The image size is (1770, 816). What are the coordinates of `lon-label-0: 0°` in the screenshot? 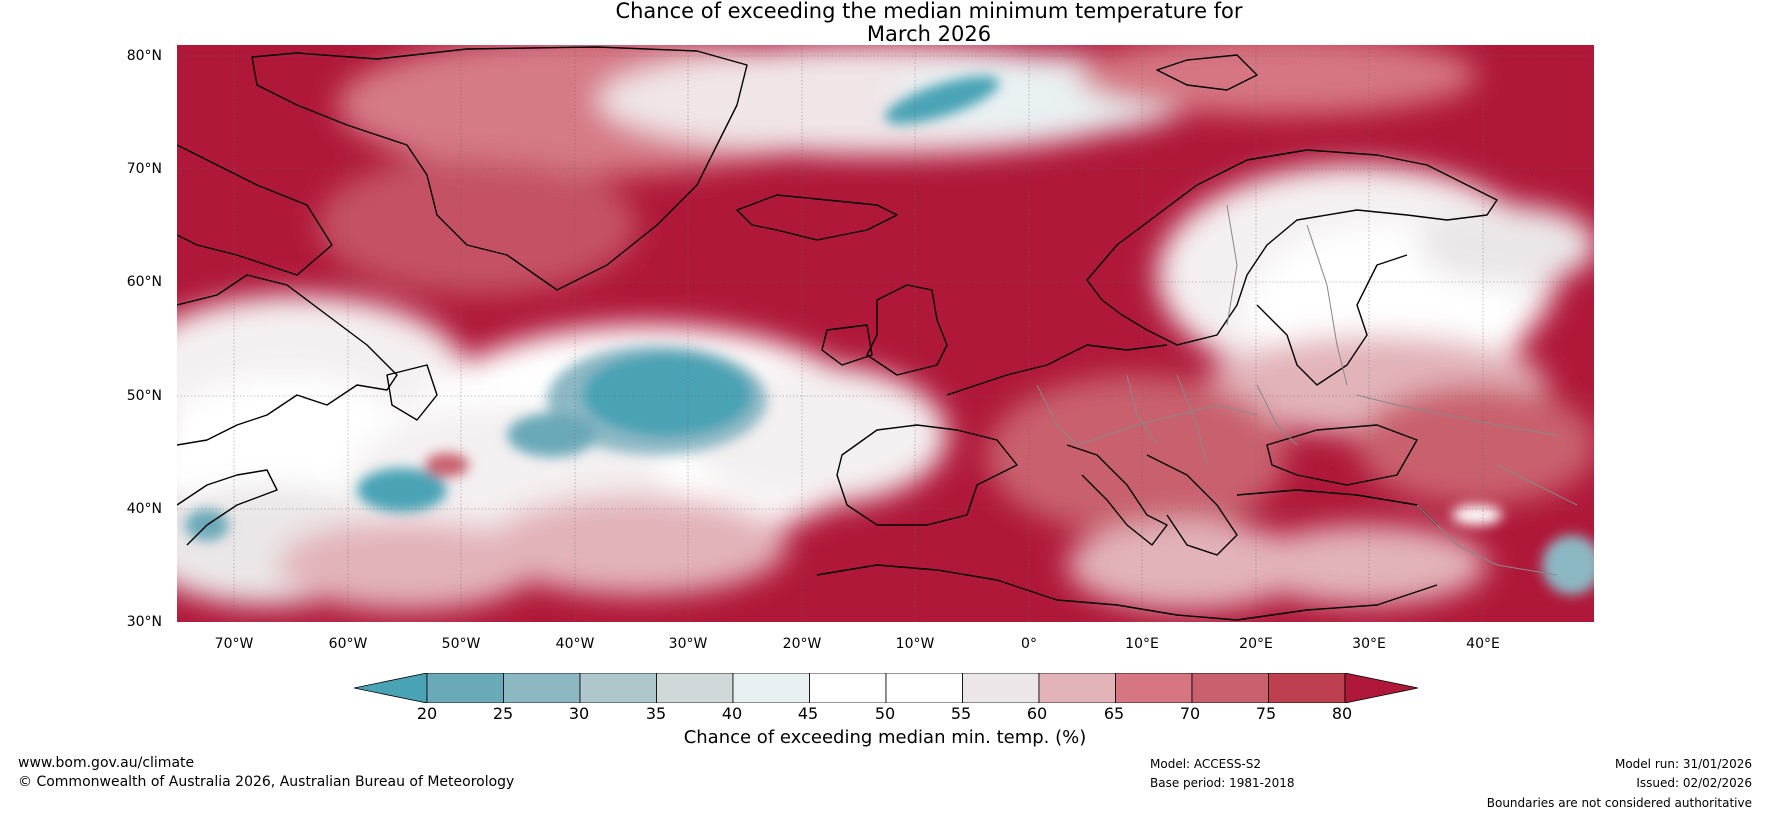 It's located at (1029, 644).